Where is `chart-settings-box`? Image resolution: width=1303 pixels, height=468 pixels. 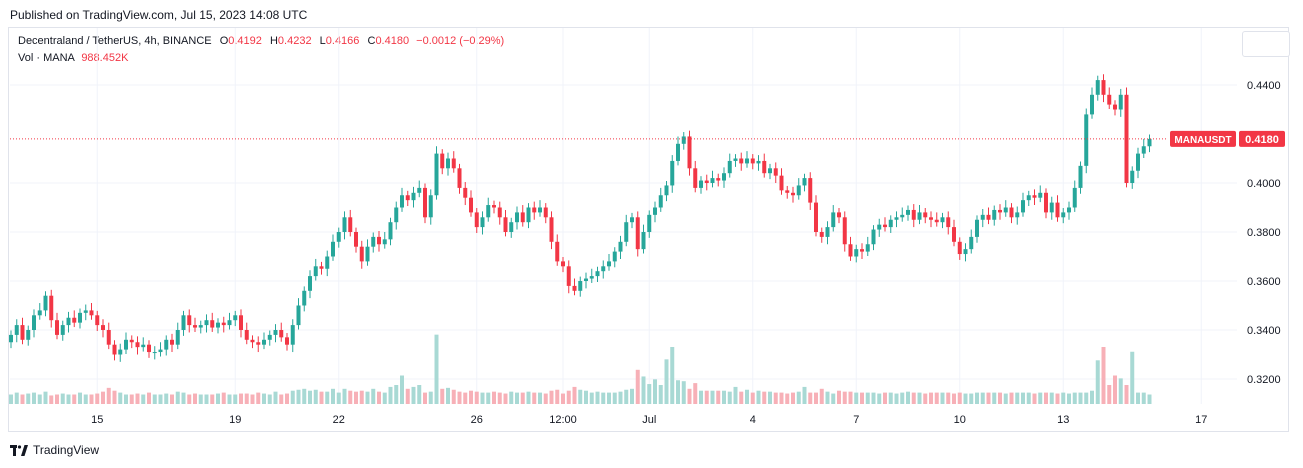
chart-settings-box is located at coordinates (1266, 44).